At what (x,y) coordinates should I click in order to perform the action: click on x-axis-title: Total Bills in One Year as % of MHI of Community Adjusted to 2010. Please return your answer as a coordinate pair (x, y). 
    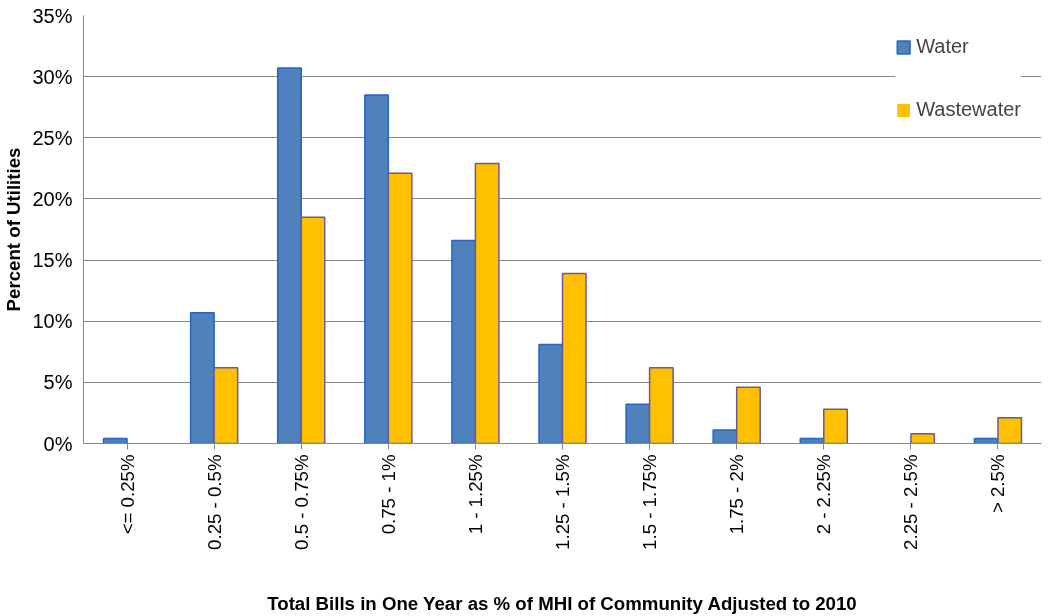
    Looking at the image, I should click on (562, 603).